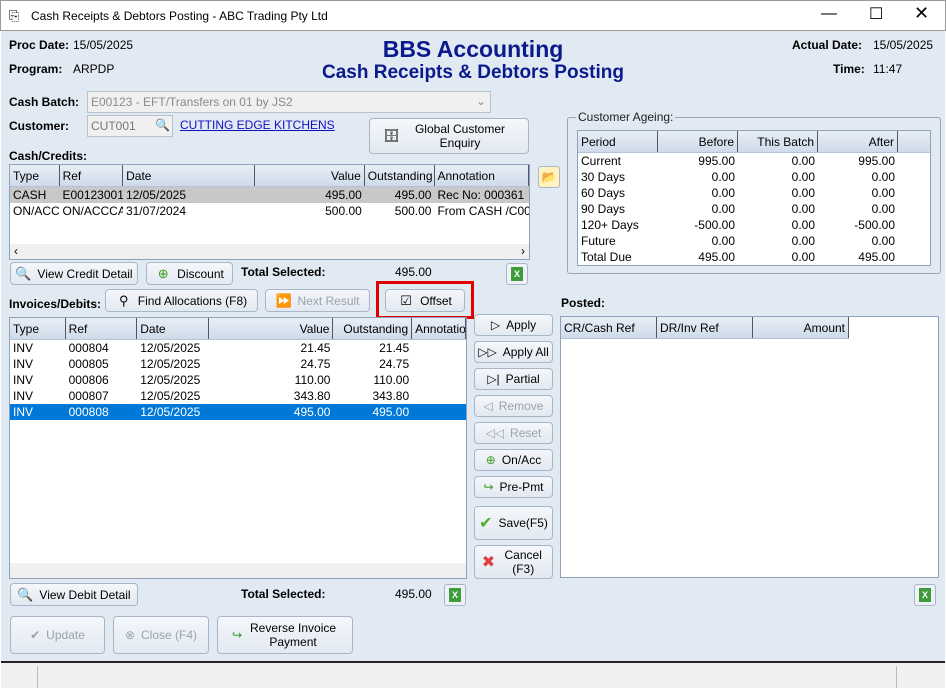 The width and height of the screenshot is (946, 689). Describe the element at coordinates (285, 635) in the screenshot. I see `reverse-invoice-payment-button: ↪ Reverse Invoice Payment` at that location.